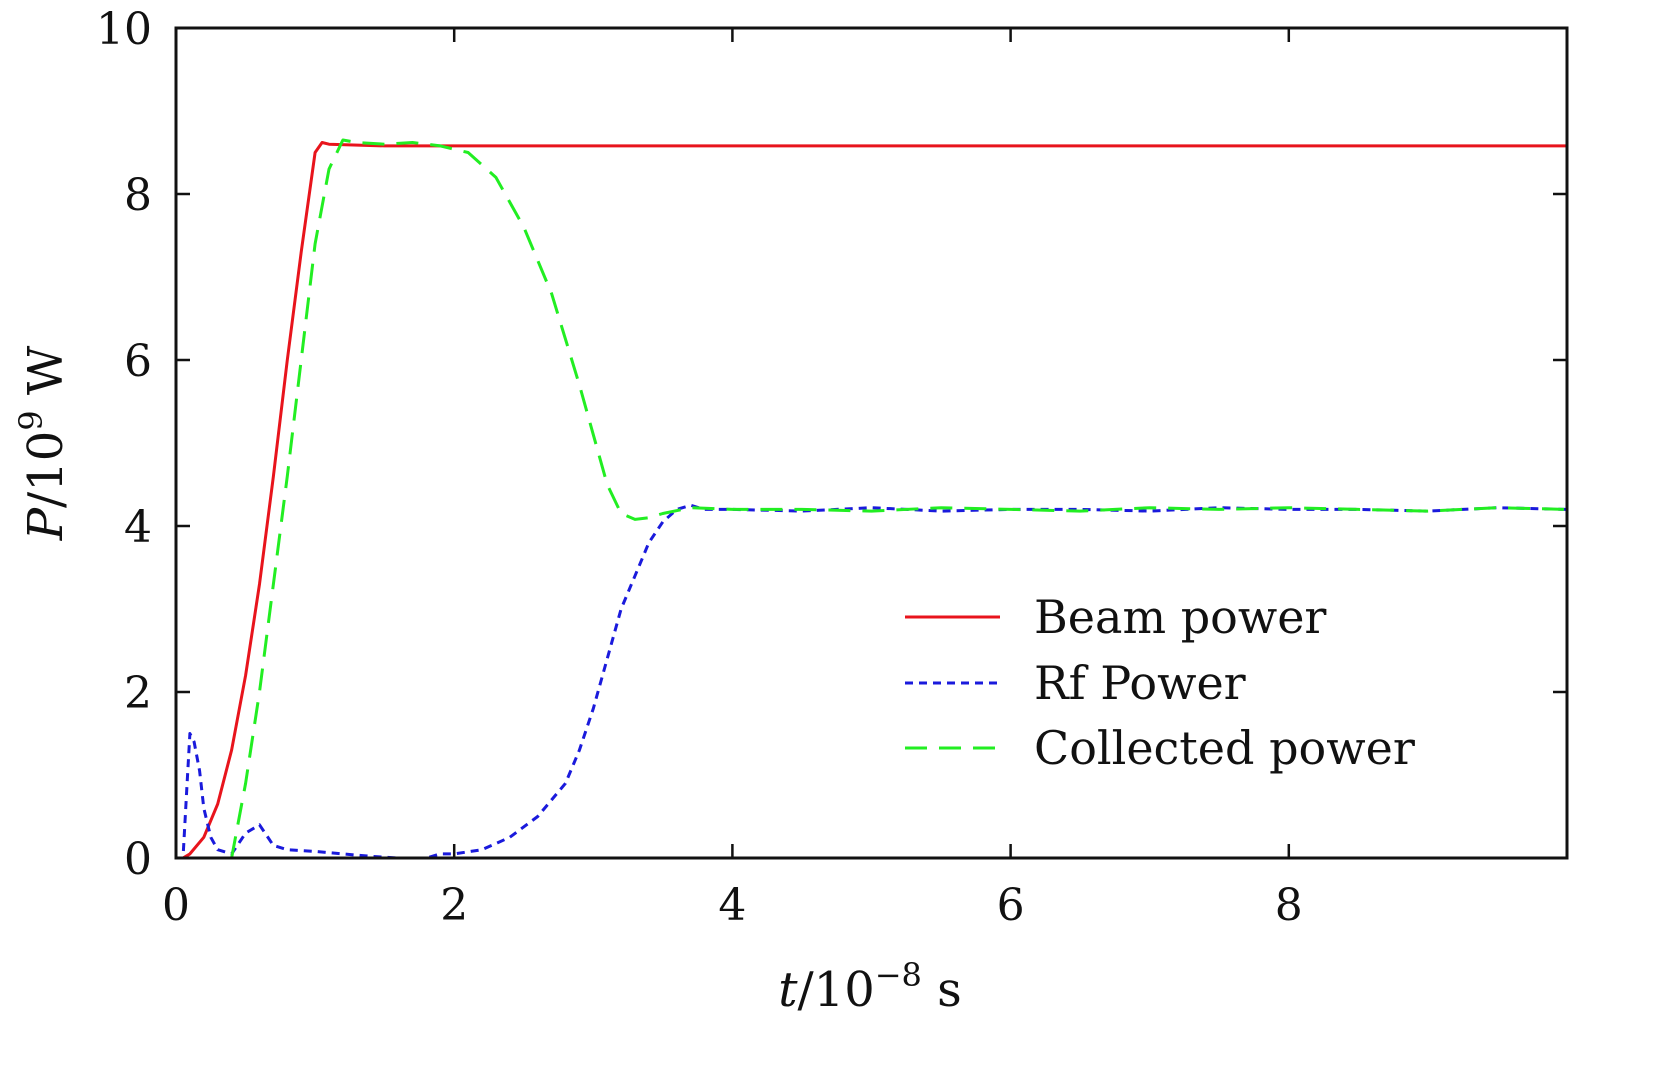 This screenshot has height=1083, width=1667. Describe the element at coordinates (1224, 748) in the screenshot. I see `legend-label-collected-power: Collected power` at that location.